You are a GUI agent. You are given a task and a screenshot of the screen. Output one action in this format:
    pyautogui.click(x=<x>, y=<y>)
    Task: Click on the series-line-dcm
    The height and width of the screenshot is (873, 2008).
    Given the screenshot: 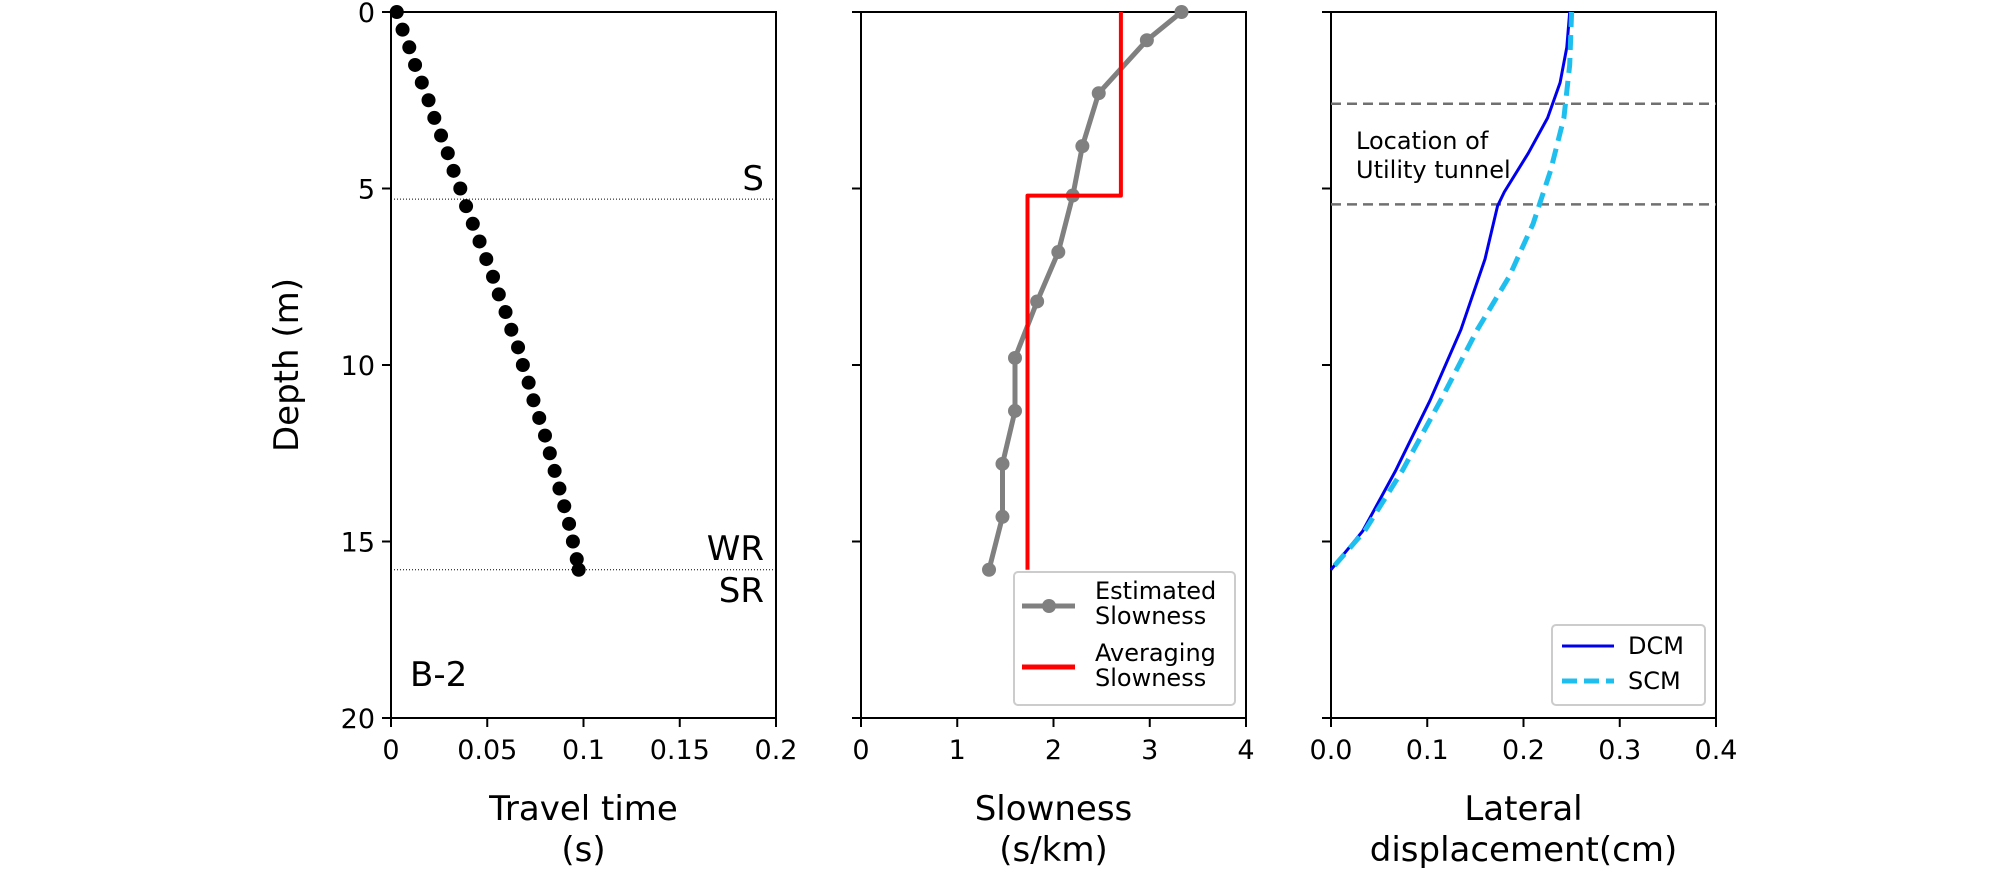 What is the action you would take?
    pyautogui.click(x=1450, y=291)
    